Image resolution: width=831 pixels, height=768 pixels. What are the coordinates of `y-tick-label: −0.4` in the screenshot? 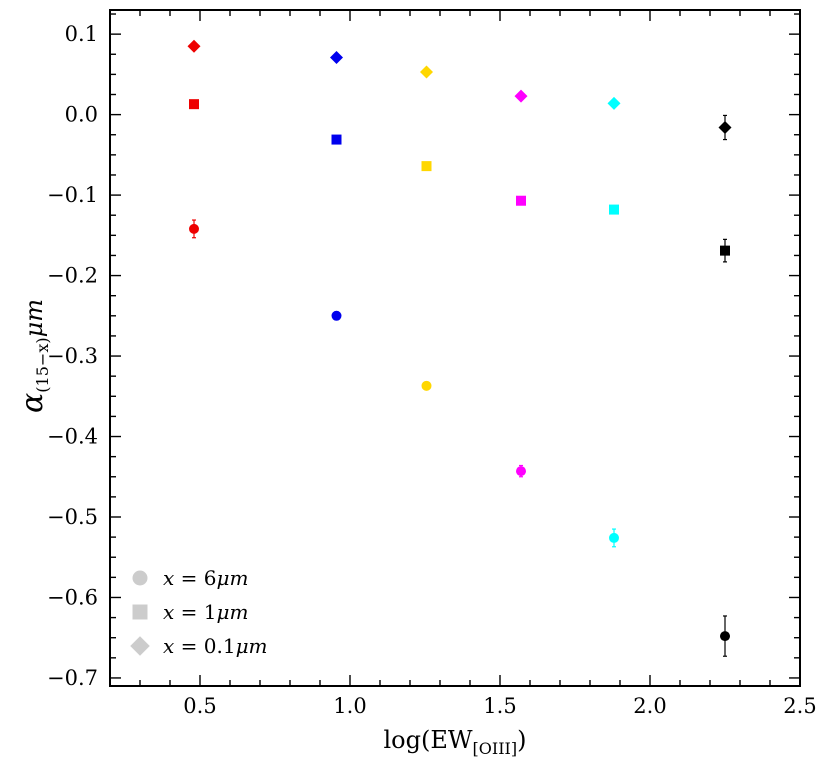 It's located at (72, 437).